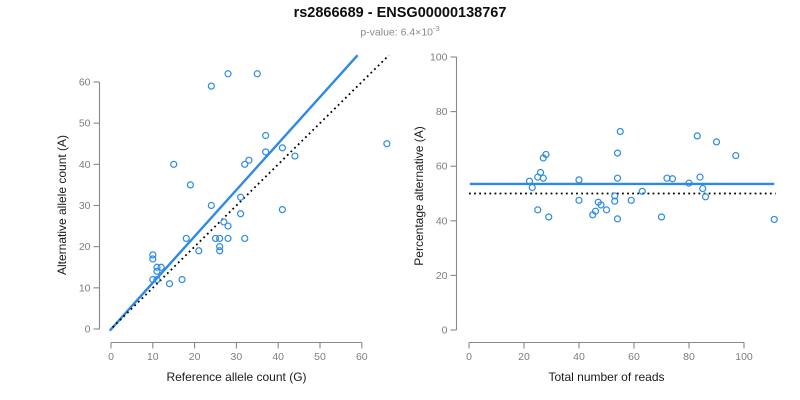 This screenshot has width=800, height=400. I want to click on figure-title: rs2866689 - ENSG00000138767, so click(400, 13).